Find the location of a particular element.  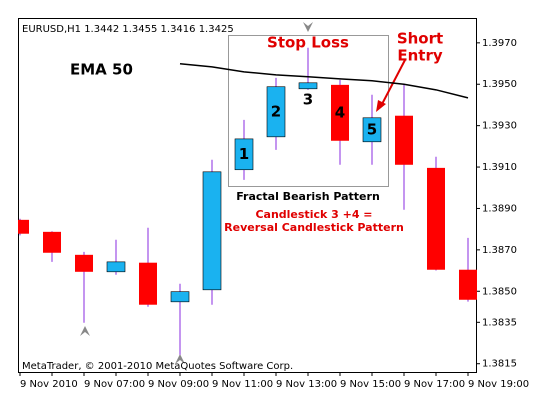

y-tick-label: 1.3910 is located at coordinates (499, 167).